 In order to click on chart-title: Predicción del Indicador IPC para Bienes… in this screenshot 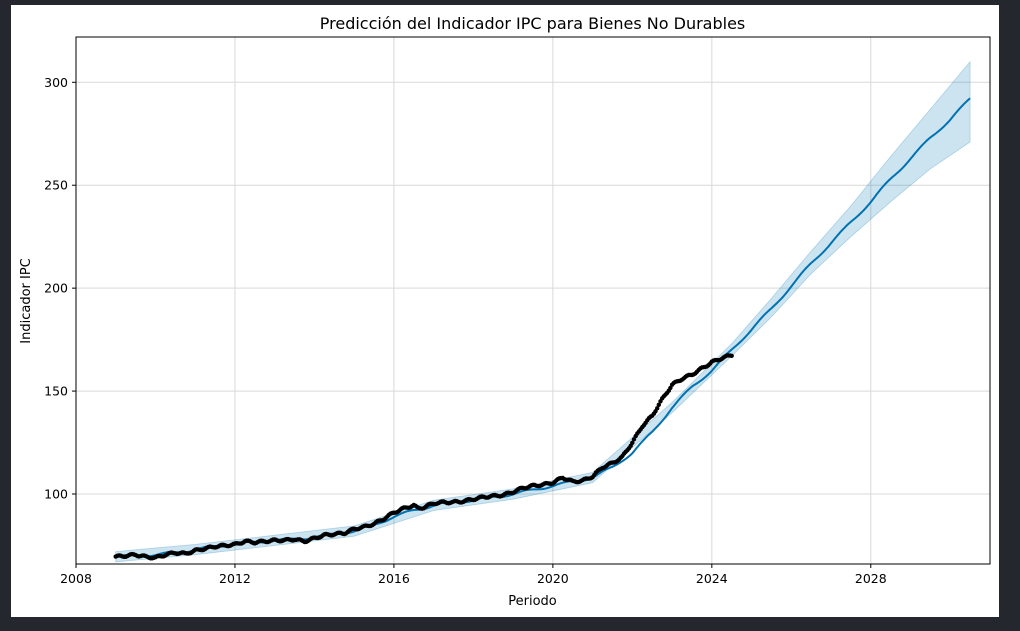, I will do `click(533, 23)`.